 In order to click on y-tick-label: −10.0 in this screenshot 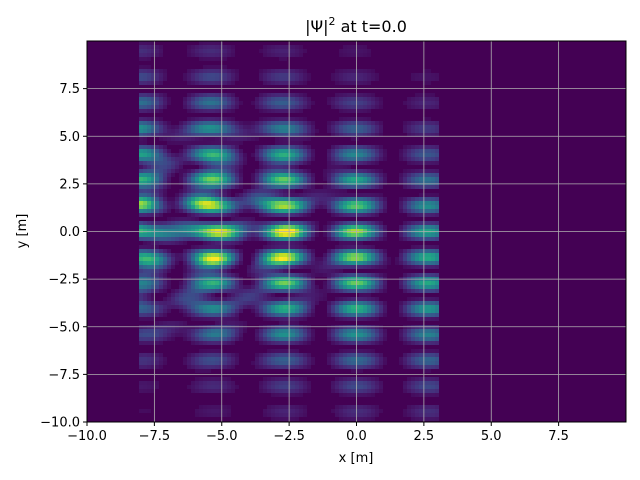, I will do `click(60, 423)`.